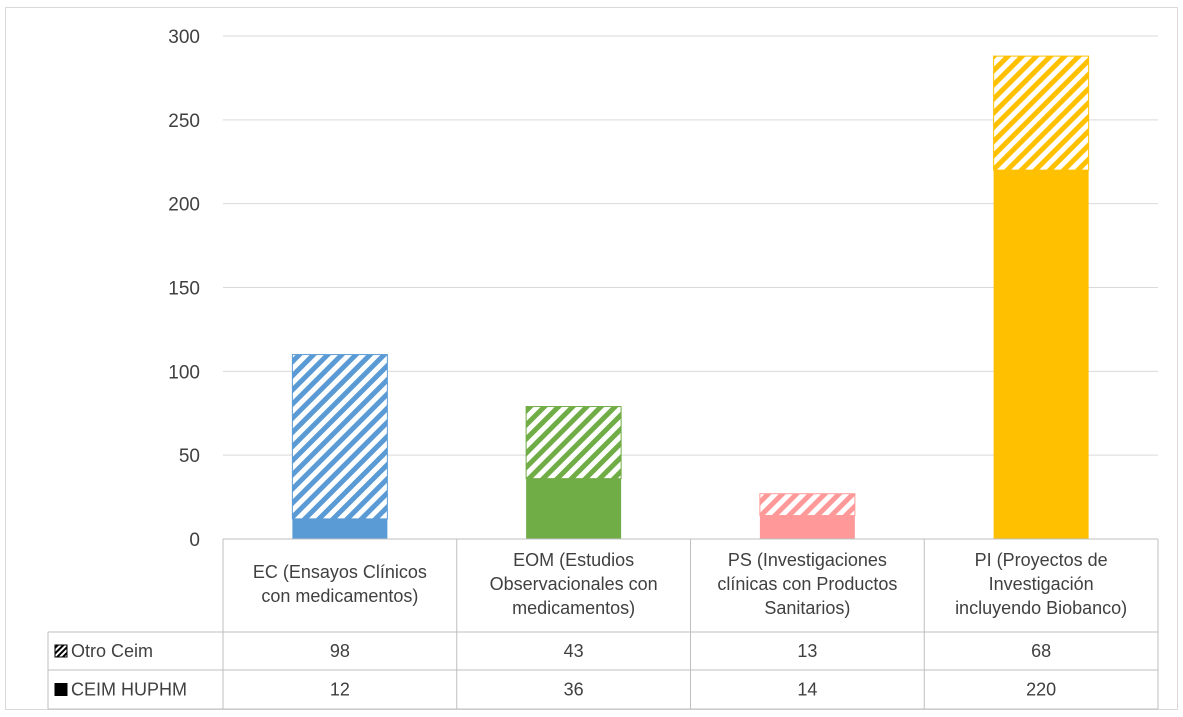  What do you see at coordinates (807, 608) in the screenshot?
I see `category-label: Sanitarios)` at bounding box center [807, 608].